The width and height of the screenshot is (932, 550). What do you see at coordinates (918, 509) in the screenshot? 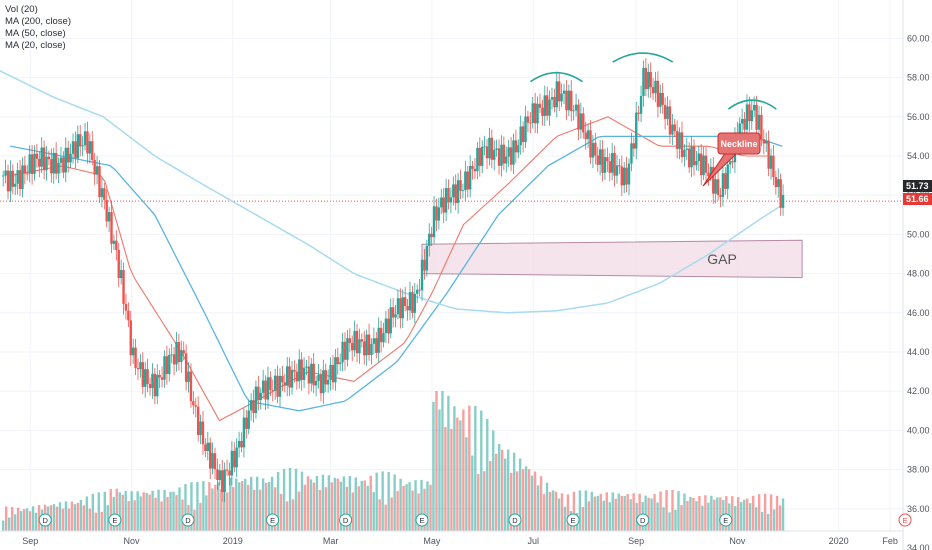
I see `y-tick-label: 36.00` at bounding box center [918, 509].